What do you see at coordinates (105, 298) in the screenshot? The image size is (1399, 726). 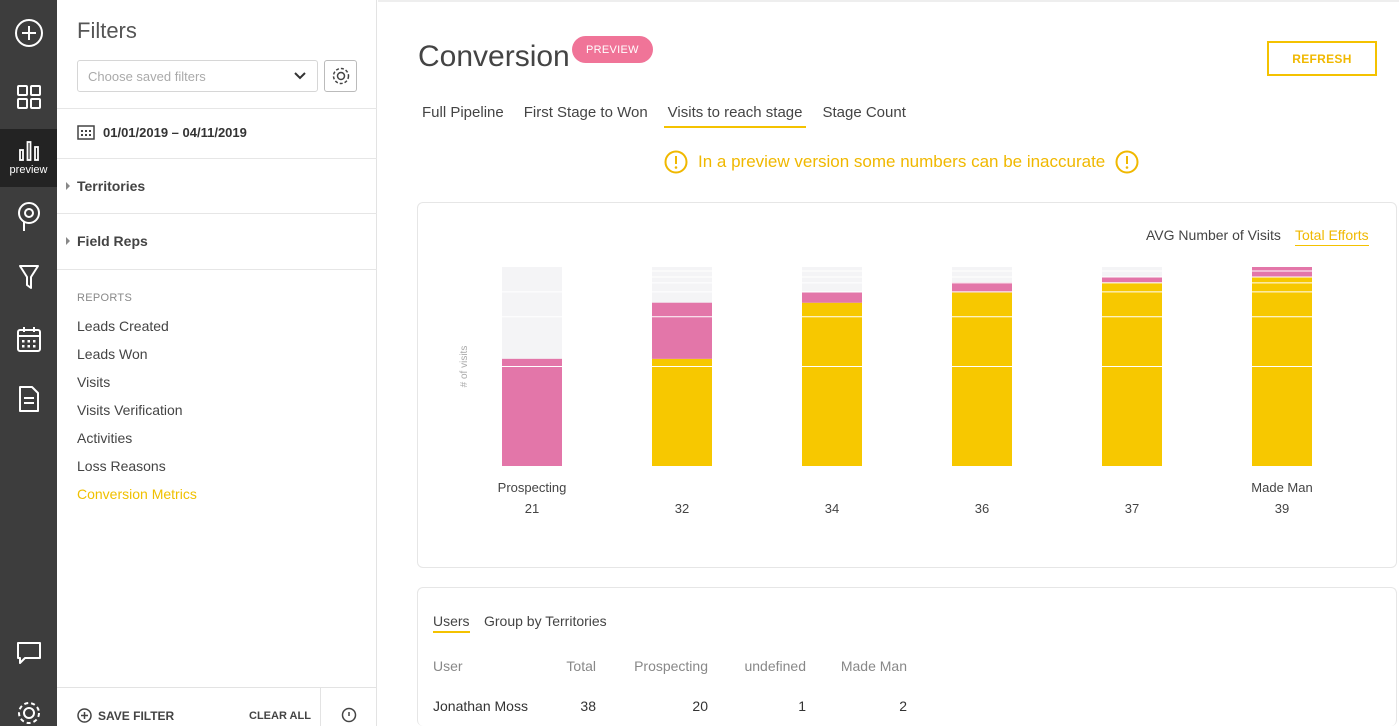 I see `reports-heading: REPORTS` at bounding box center [105, 298].